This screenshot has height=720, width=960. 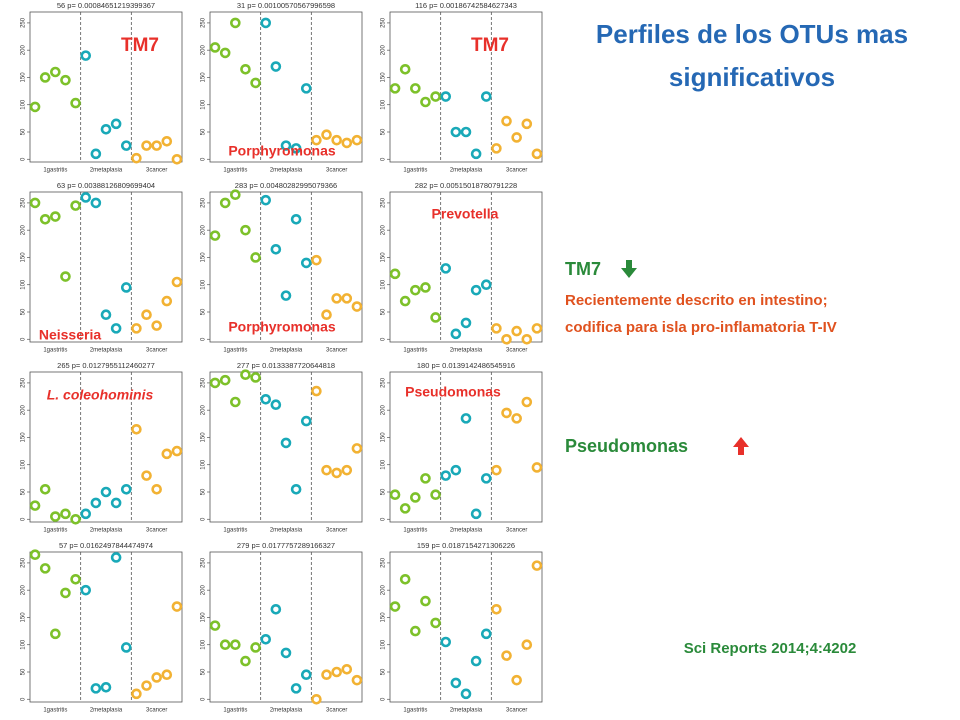 I want to click on citation: Sci Reports 2014;4:4202, so click(x=770, y=648).